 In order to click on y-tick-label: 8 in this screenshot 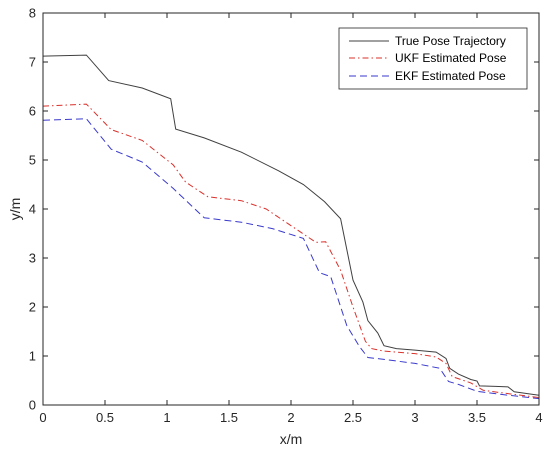, I will do `click(32, 13)`.